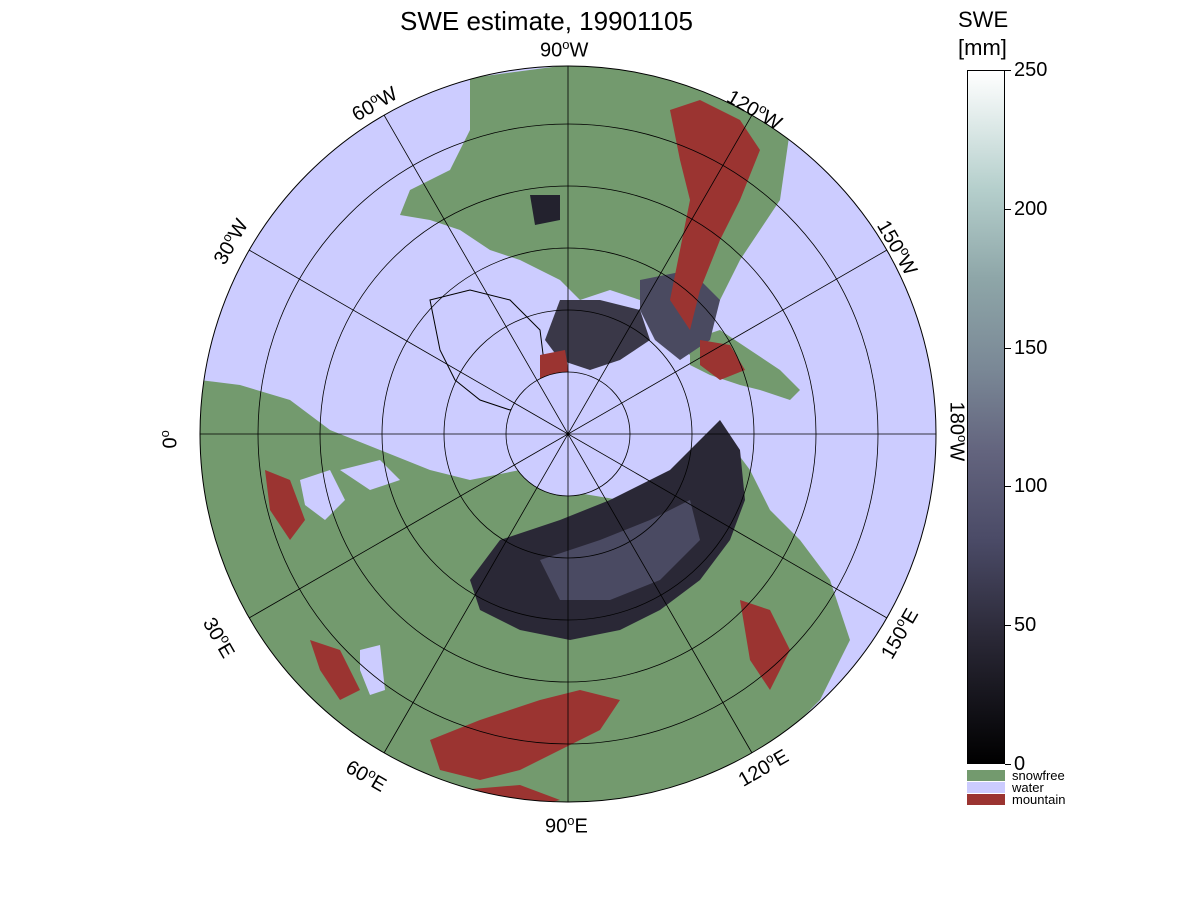 The width and height of the screenshot is (1201, 901). What do you see at coordinates (986, 787) in the screenshot?
I see `legend-swatch-water` at bounding box center [986, 787].